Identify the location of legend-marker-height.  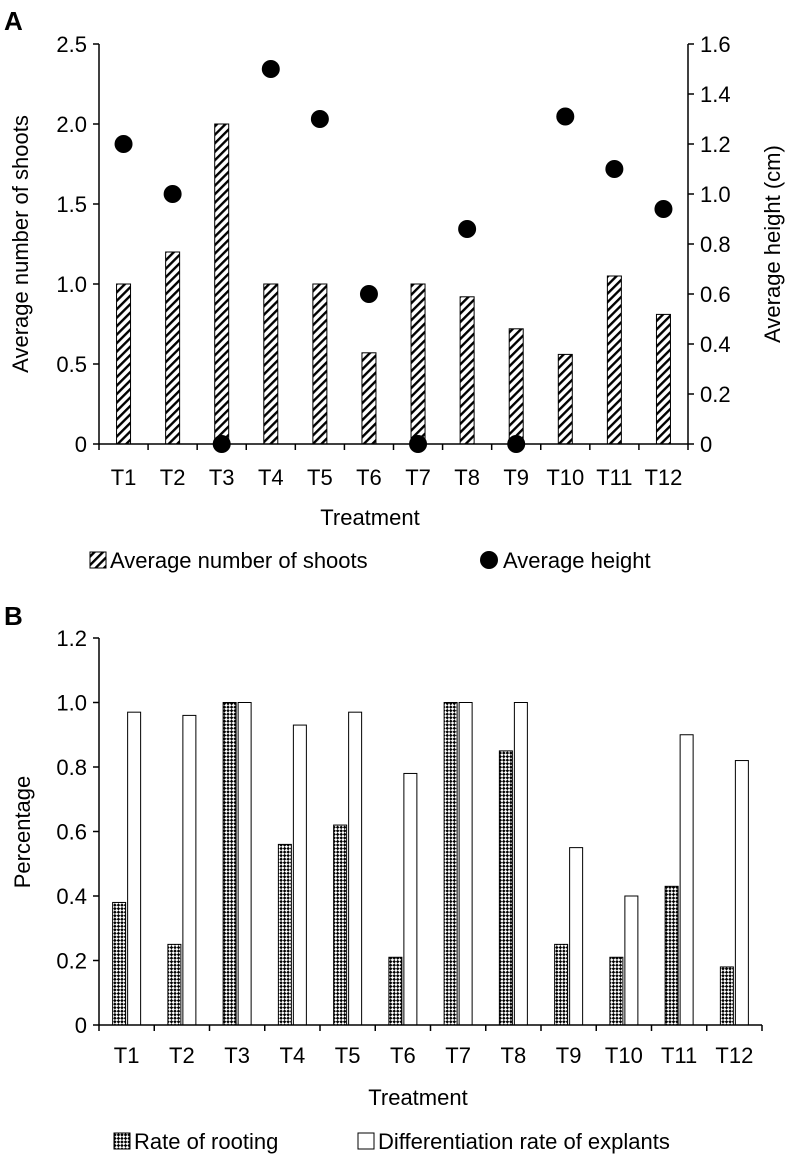
(489, 560).